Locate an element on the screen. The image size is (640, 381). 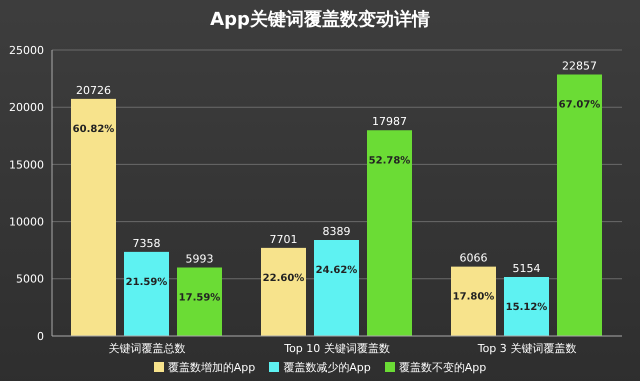
y-tick-label: 10000 is located at coordinates (26, 222).